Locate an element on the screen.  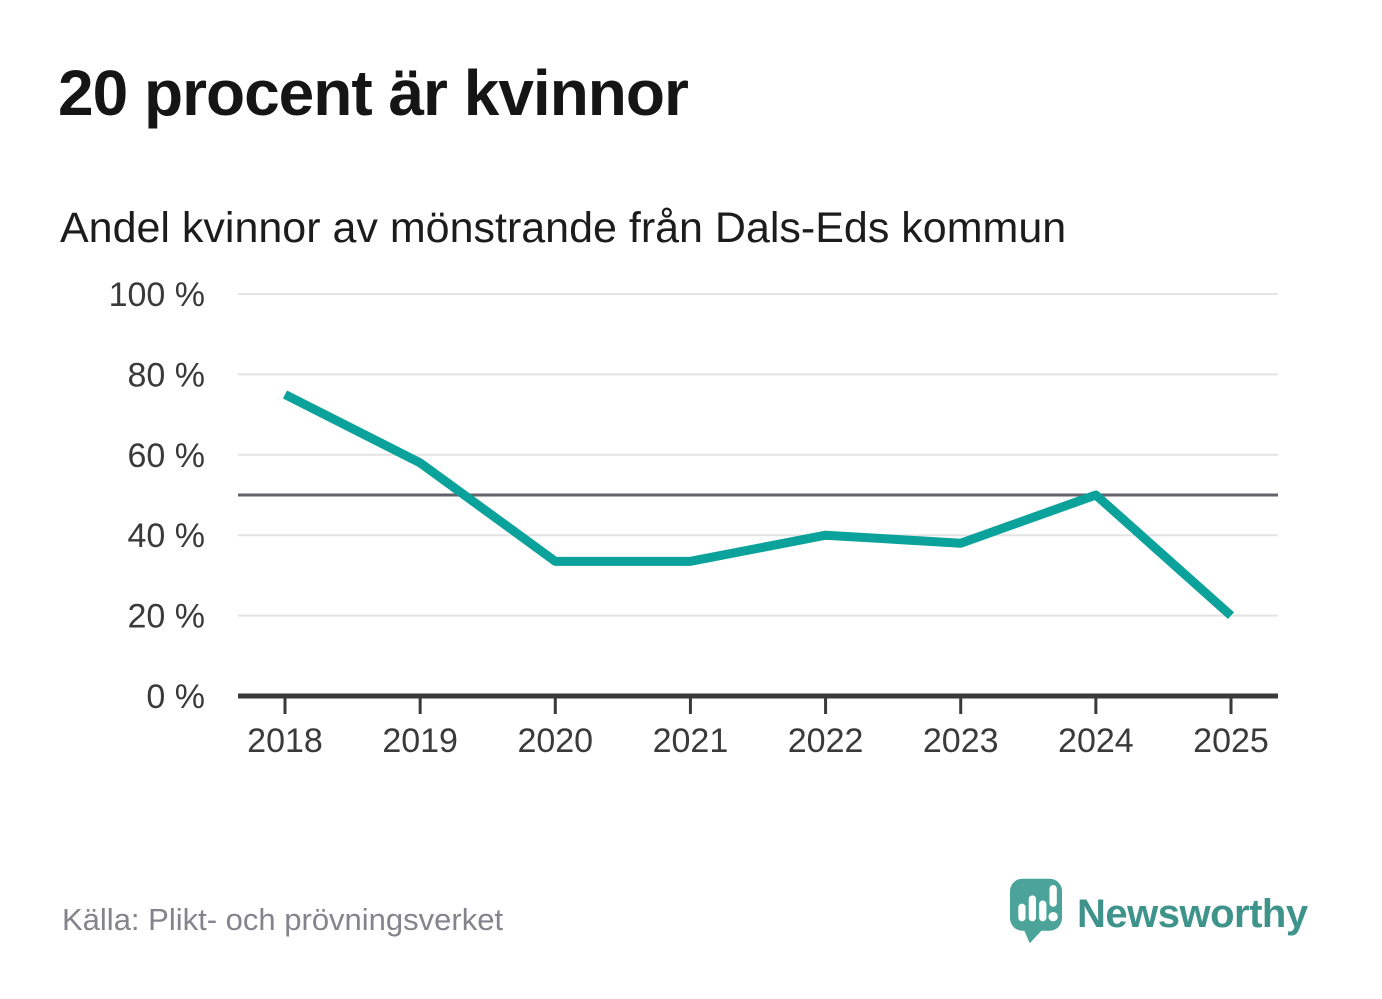
y-axis-label-80: 80 % is located at coordinates (167, 375).